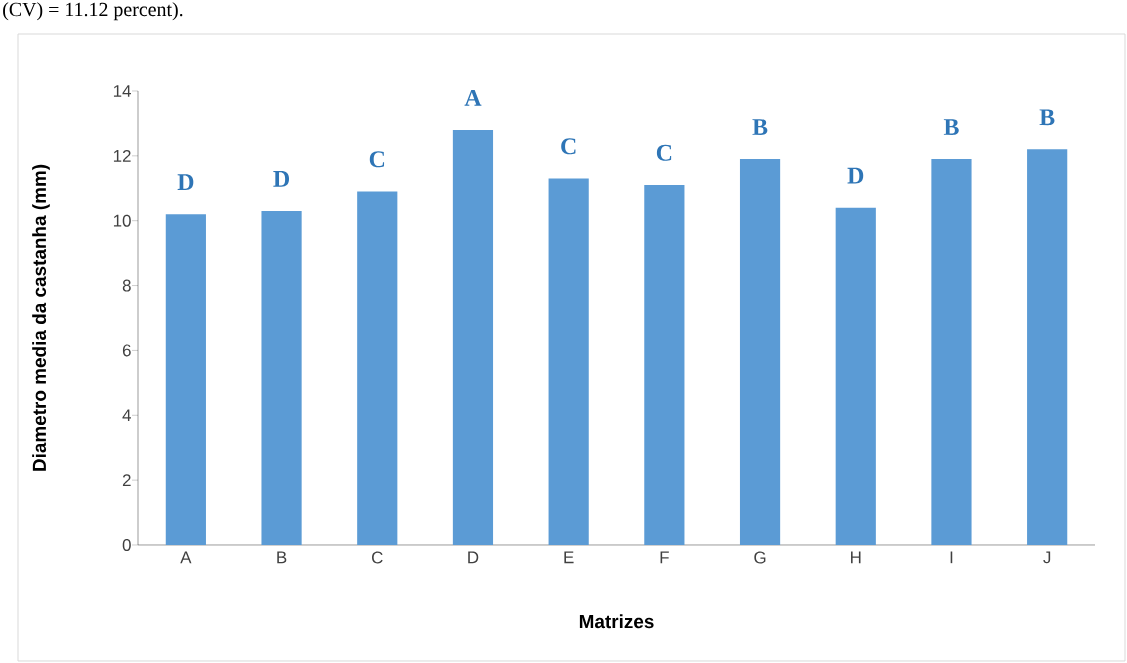 The image size is (1127, 663). I want to click on x-tick-label: I, so click(951, 557).